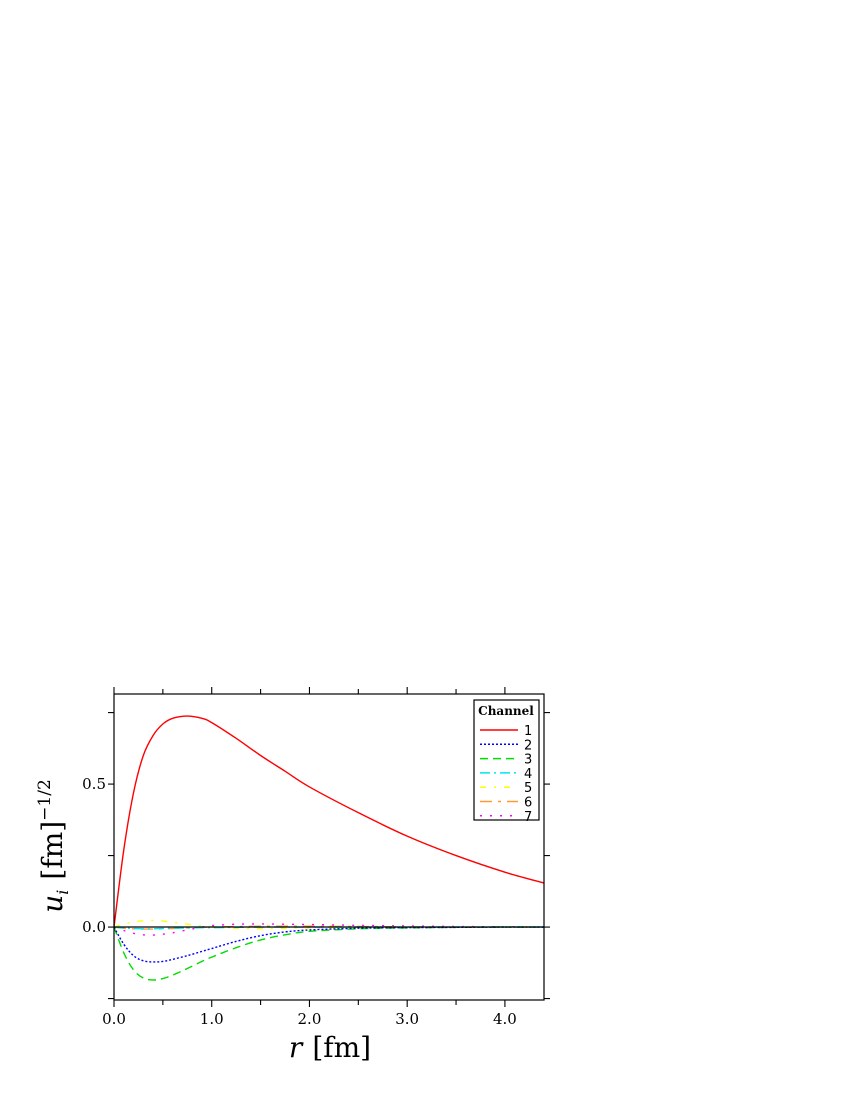 The width and height of the screenshot is (850, 1100). I want to click on y-tick-label: 0.5, so click(94, 784).